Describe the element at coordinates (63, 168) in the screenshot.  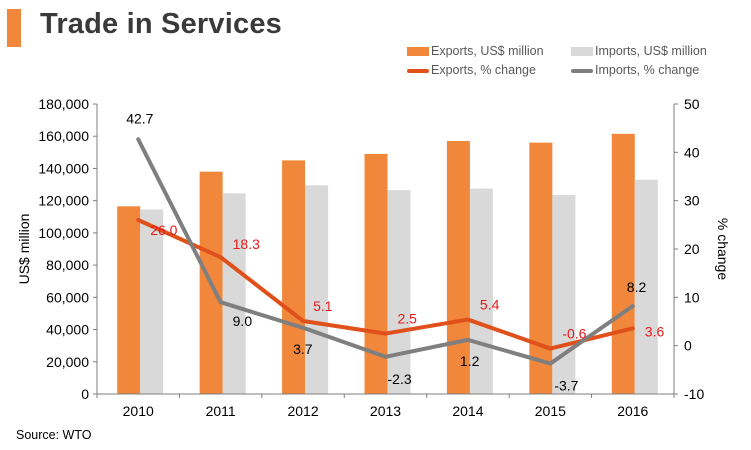
I see `tick-left-label: 140,000` at that location.